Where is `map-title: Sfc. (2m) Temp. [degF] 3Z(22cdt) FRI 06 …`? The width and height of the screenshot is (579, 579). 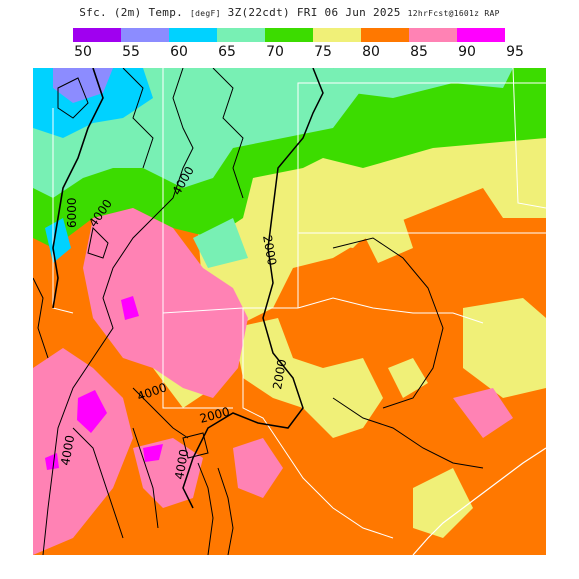
map-title: Sfc. (2m) Temp. [degF] 3Z(22cdt) FRI 06 … is located at coordinates (289, 12).